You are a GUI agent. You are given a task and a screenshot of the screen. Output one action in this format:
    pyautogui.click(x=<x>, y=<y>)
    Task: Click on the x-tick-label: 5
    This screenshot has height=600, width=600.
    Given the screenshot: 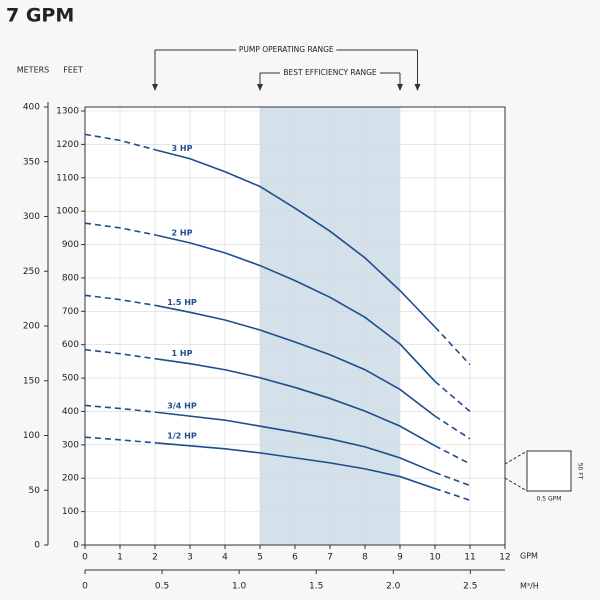 What is the action you would take?
    pyautogui.click(x=260, y=558)
    